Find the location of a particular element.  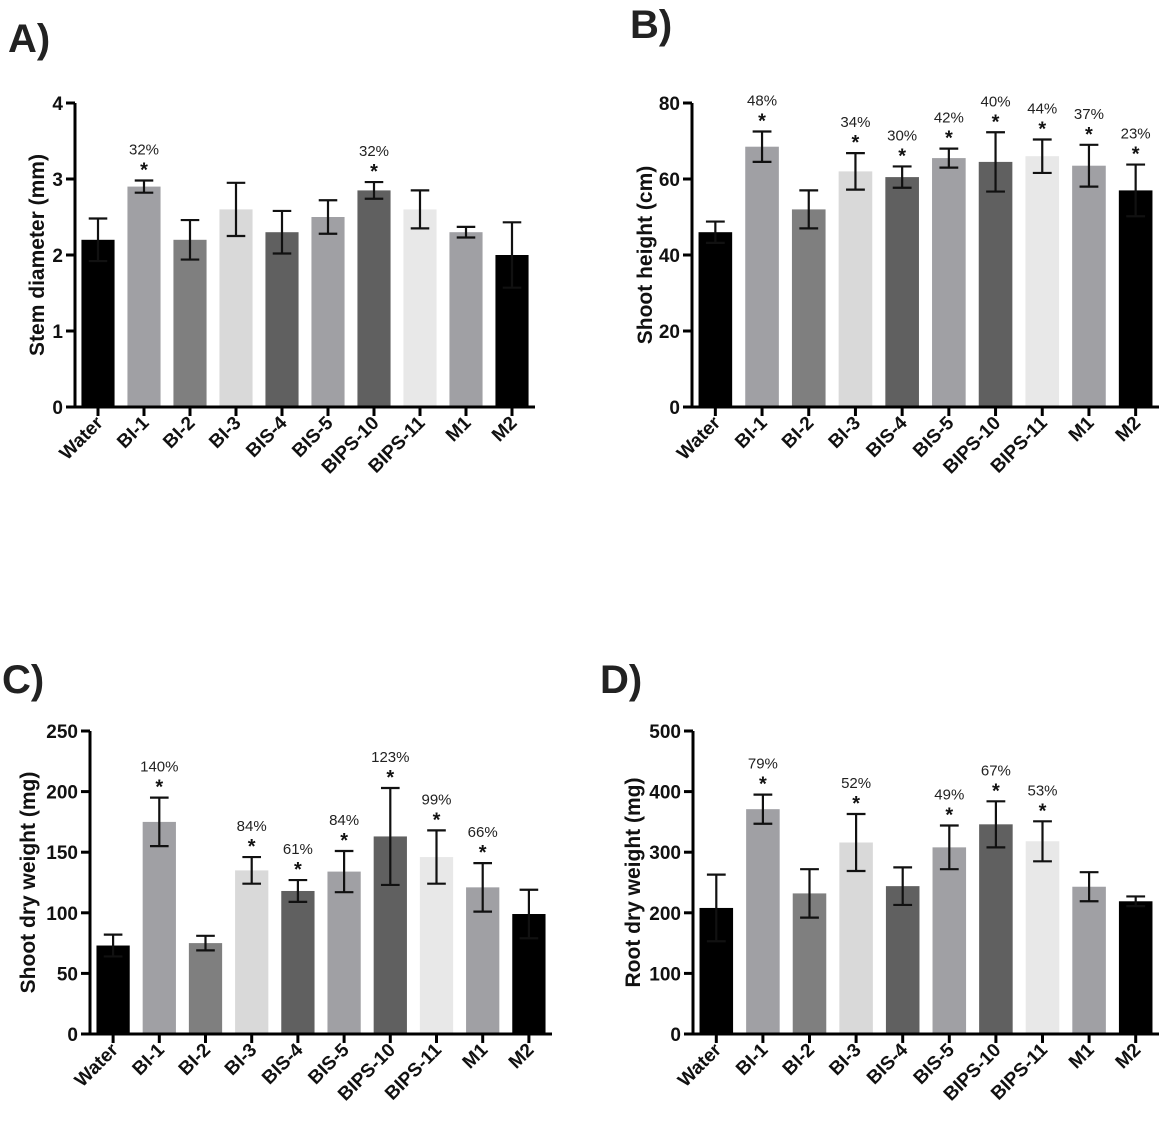

percent-label: 32% is located at coordinates (144, 150).